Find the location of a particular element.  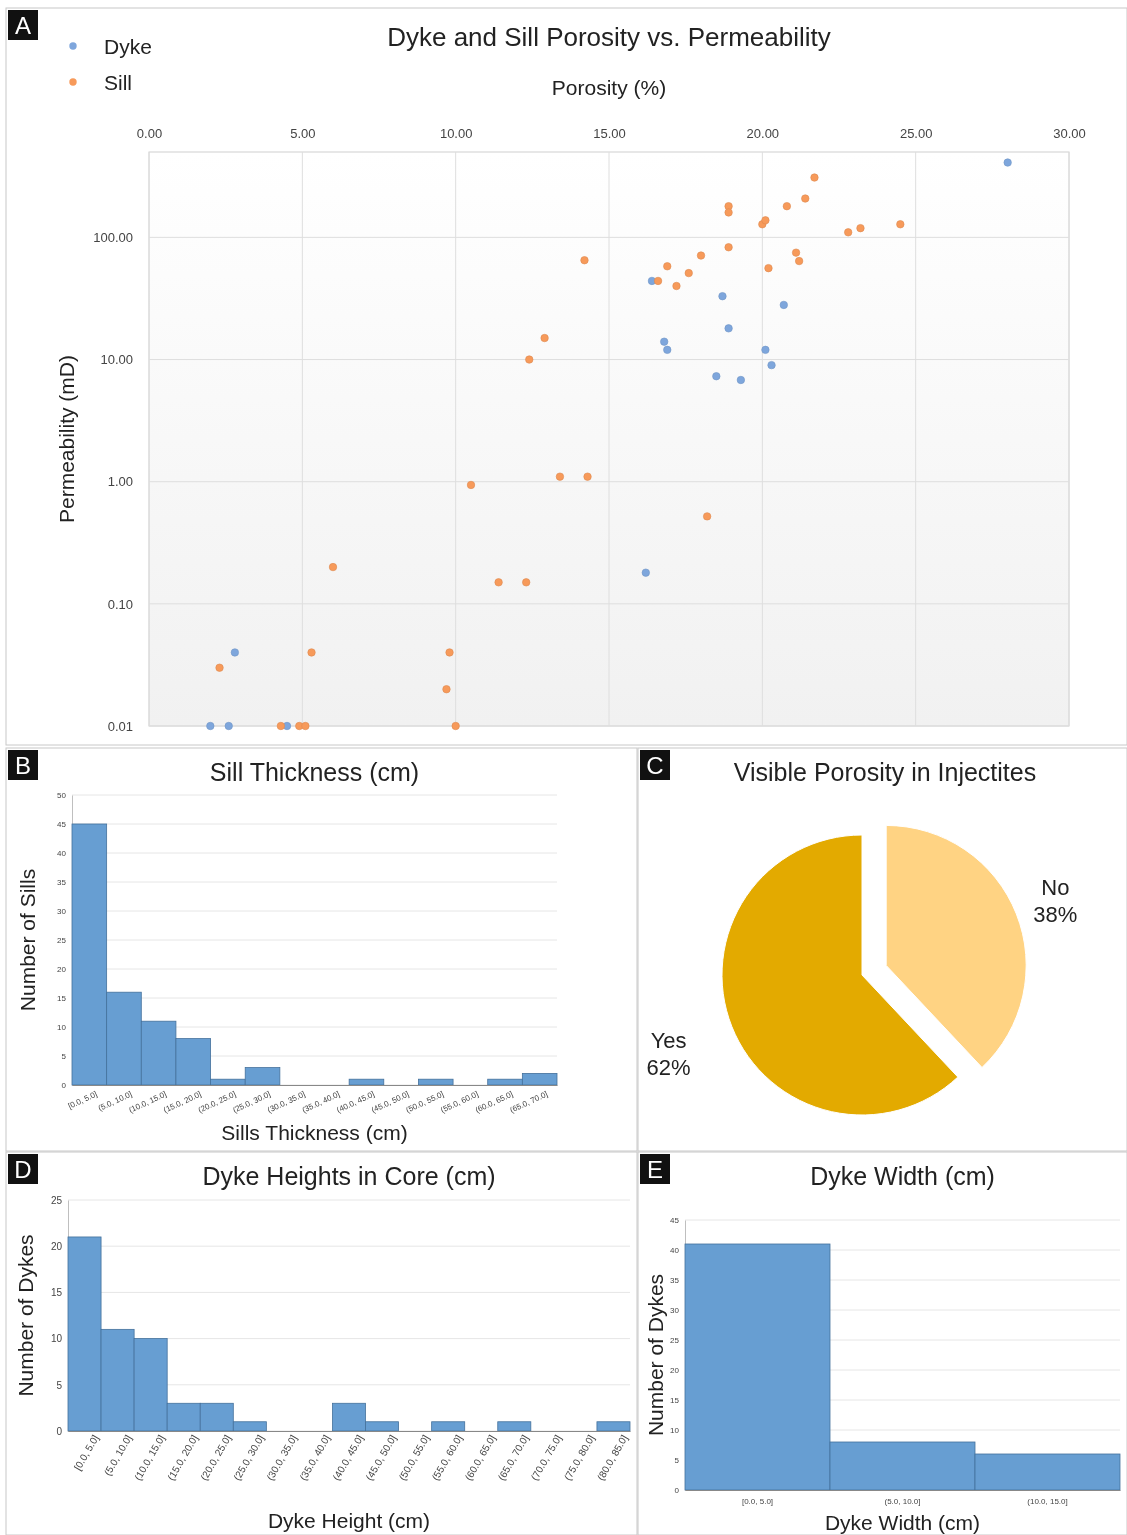

y-tick-label: 25 is located at coordinates (675, 1341).